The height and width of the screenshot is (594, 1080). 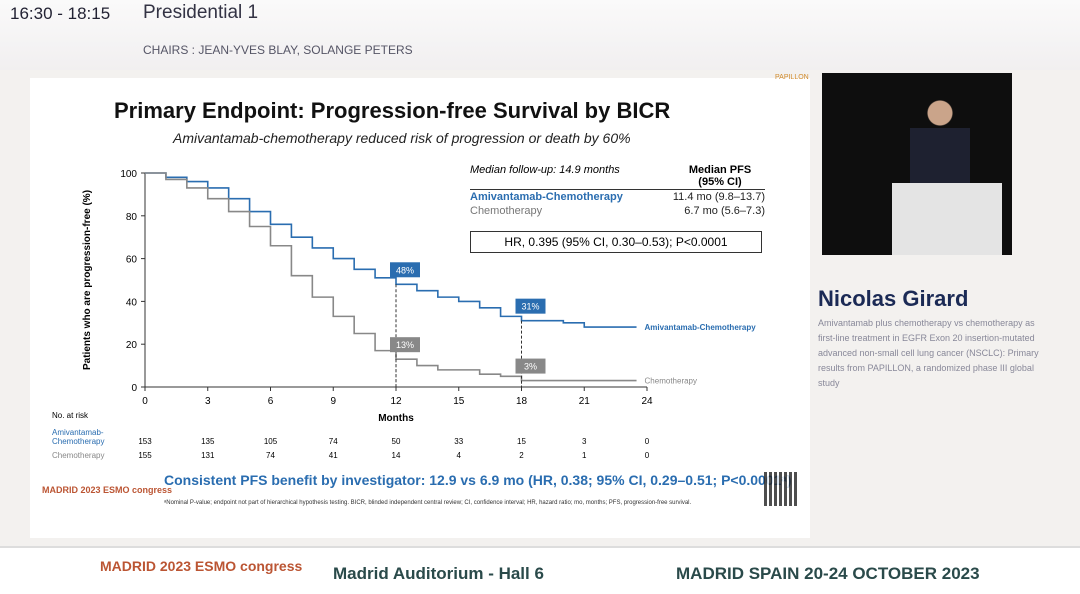 I want to click on annotation-label: 31%, so click(x=530, y=307).